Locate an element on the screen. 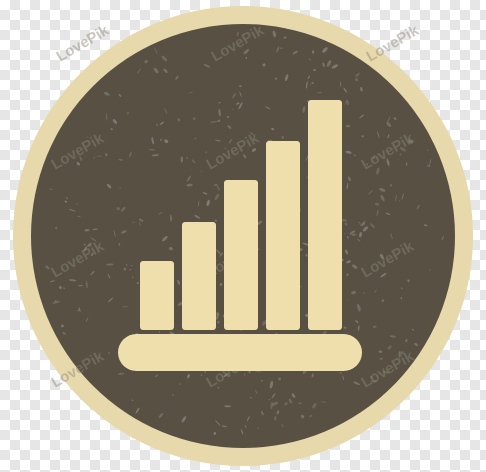  chart-baseline is located at coordinates (240, 352).